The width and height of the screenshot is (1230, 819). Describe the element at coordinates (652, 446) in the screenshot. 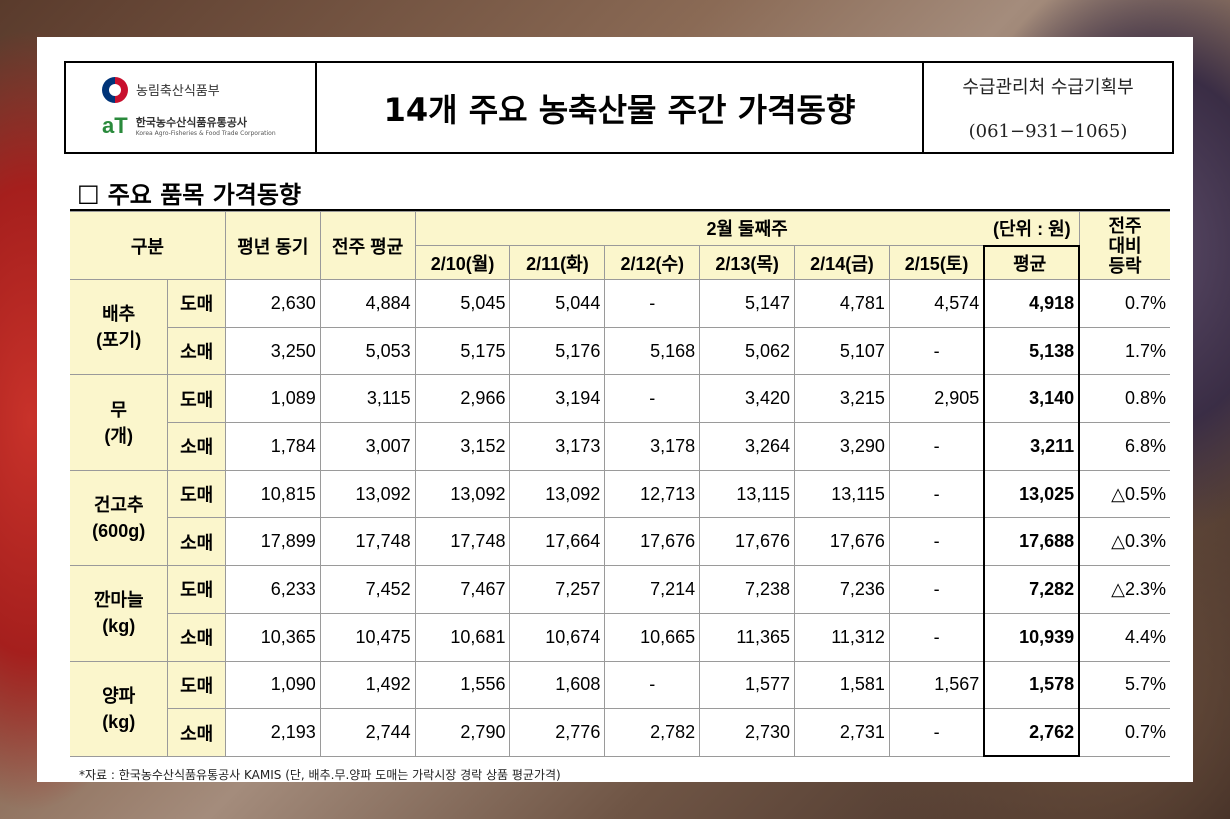

I see `daily-price: 3,178` at that location.